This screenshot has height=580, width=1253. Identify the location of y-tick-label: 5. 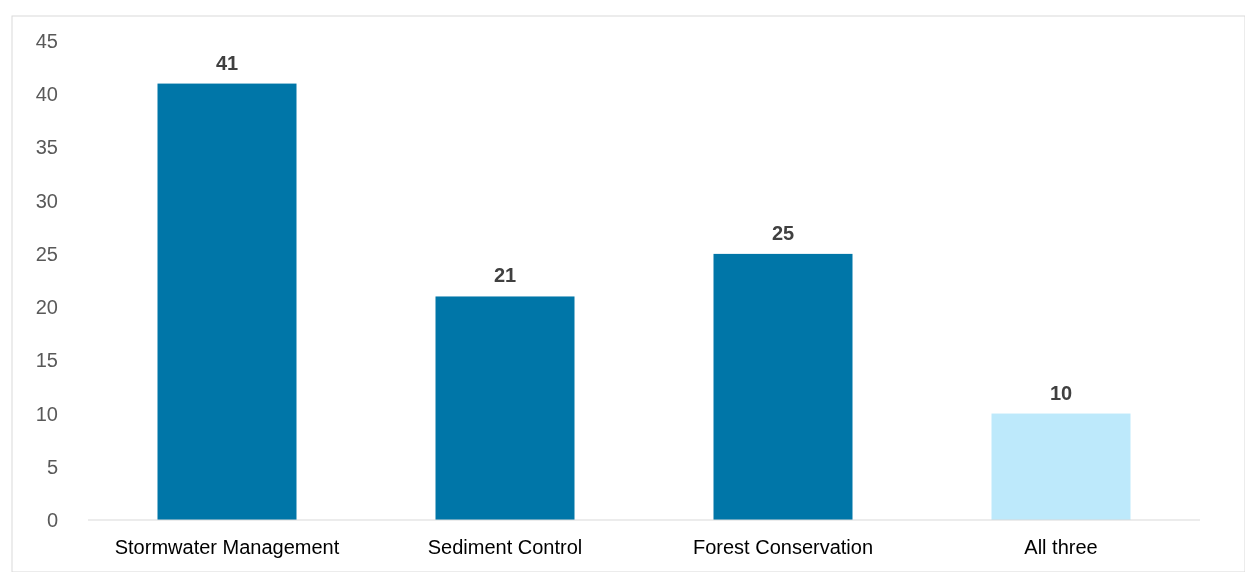
(52, 466).